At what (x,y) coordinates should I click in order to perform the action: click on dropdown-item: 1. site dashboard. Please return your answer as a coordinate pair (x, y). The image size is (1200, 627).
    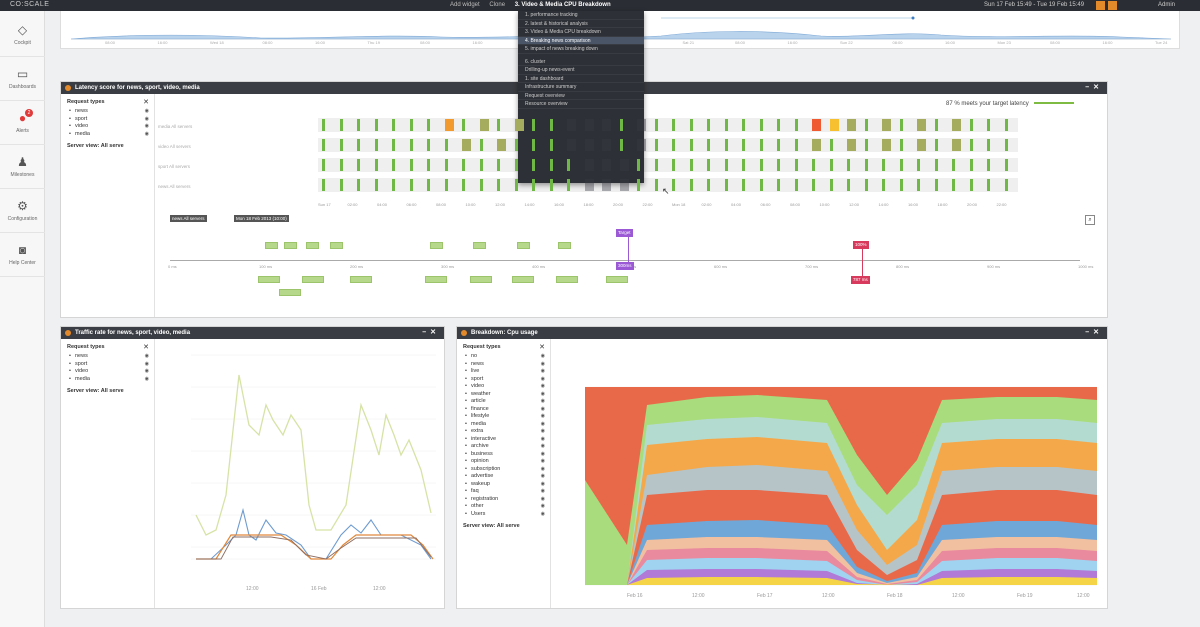
    Looking at the image, I should click on (581, 79).